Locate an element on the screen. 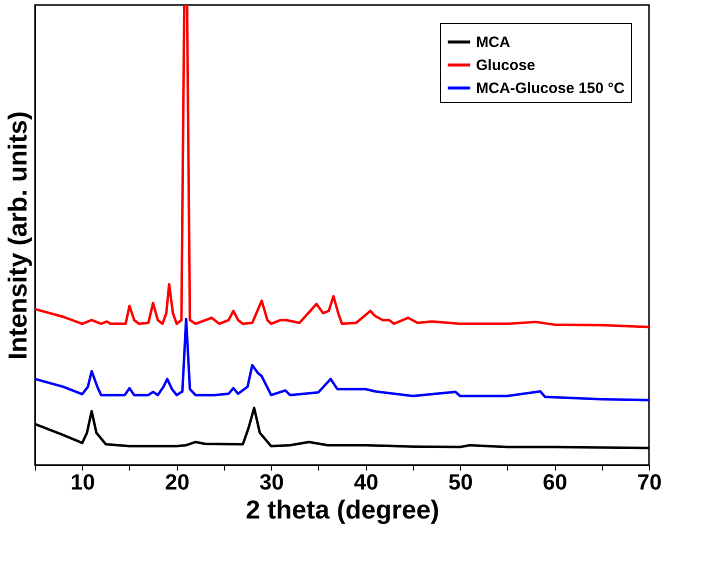  x-tick-label: 70 is located at coordinates (649, 482).